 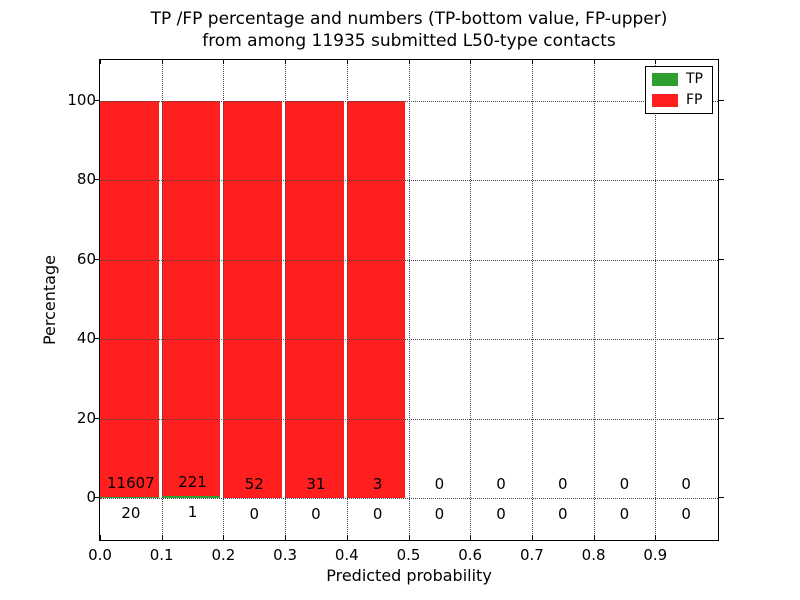 What do you see at coordinates (316, 484) in the screenshot?
I see `fp-count-label: 31` at bounding box center [316, 484].